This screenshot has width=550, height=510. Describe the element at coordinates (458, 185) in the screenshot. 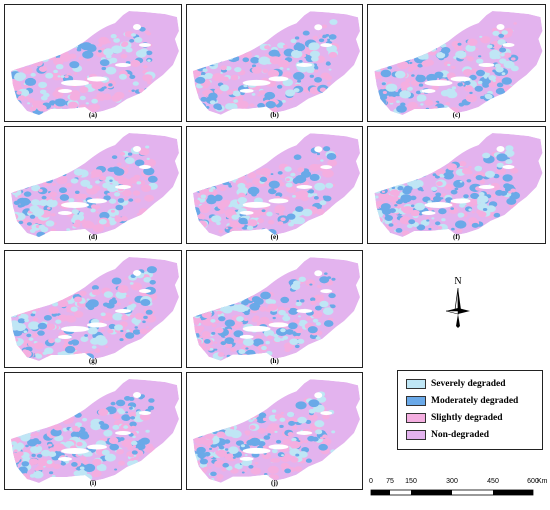

I see `region-map` at that location.